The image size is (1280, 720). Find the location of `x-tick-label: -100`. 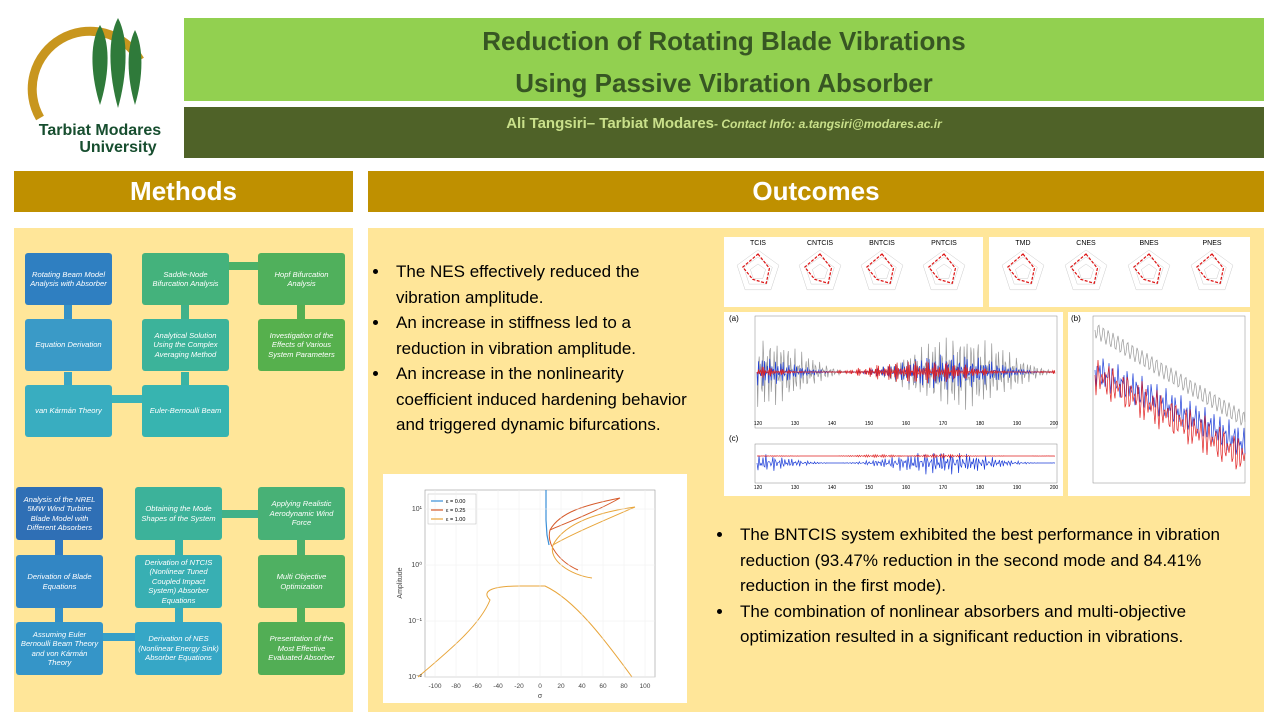

x-tick-label: -100 is located at coordinates (434, 686).